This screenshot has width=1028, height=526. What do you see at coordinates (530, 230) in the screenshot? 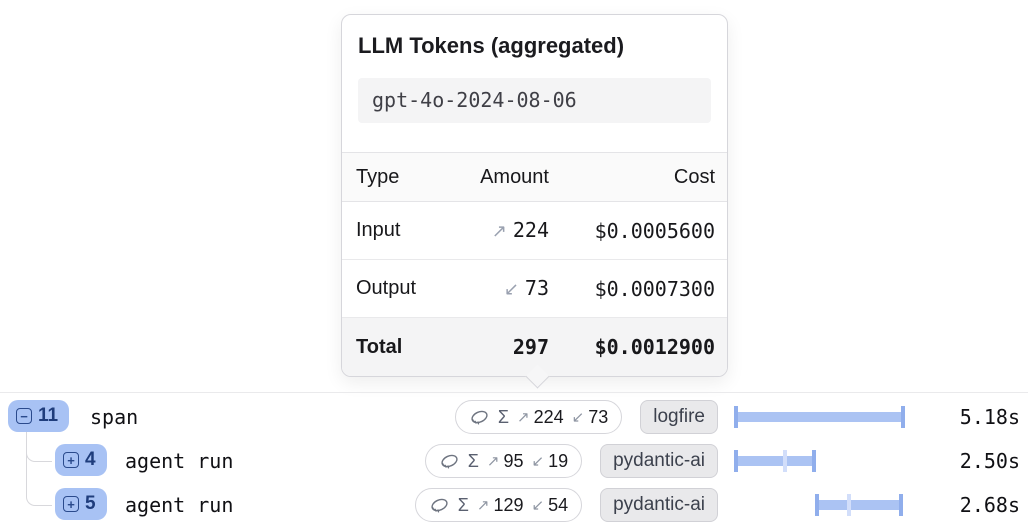
I see `amount-value: 224` at bounding box center [530, 230].